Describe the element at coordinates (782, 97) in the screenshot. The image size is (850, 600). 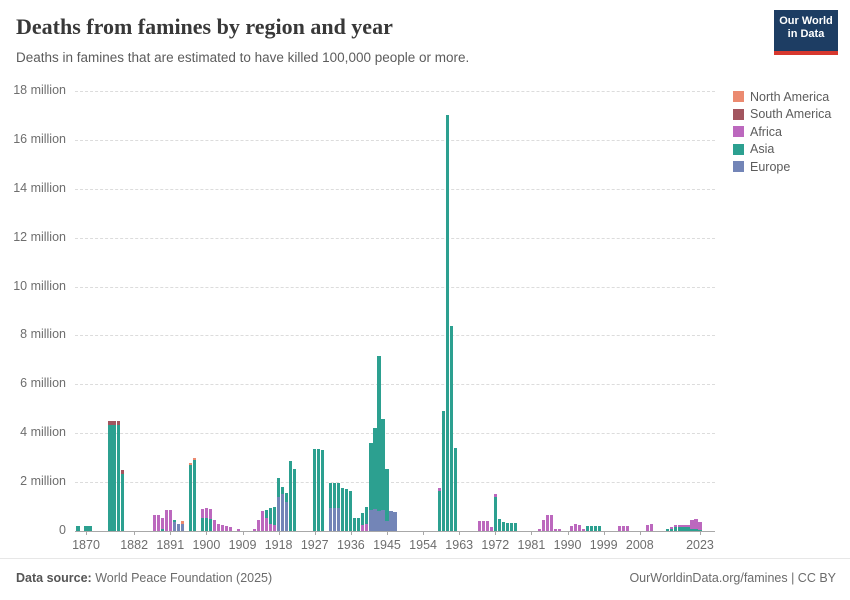
I see `legend-item-north-america: North America` at that location.